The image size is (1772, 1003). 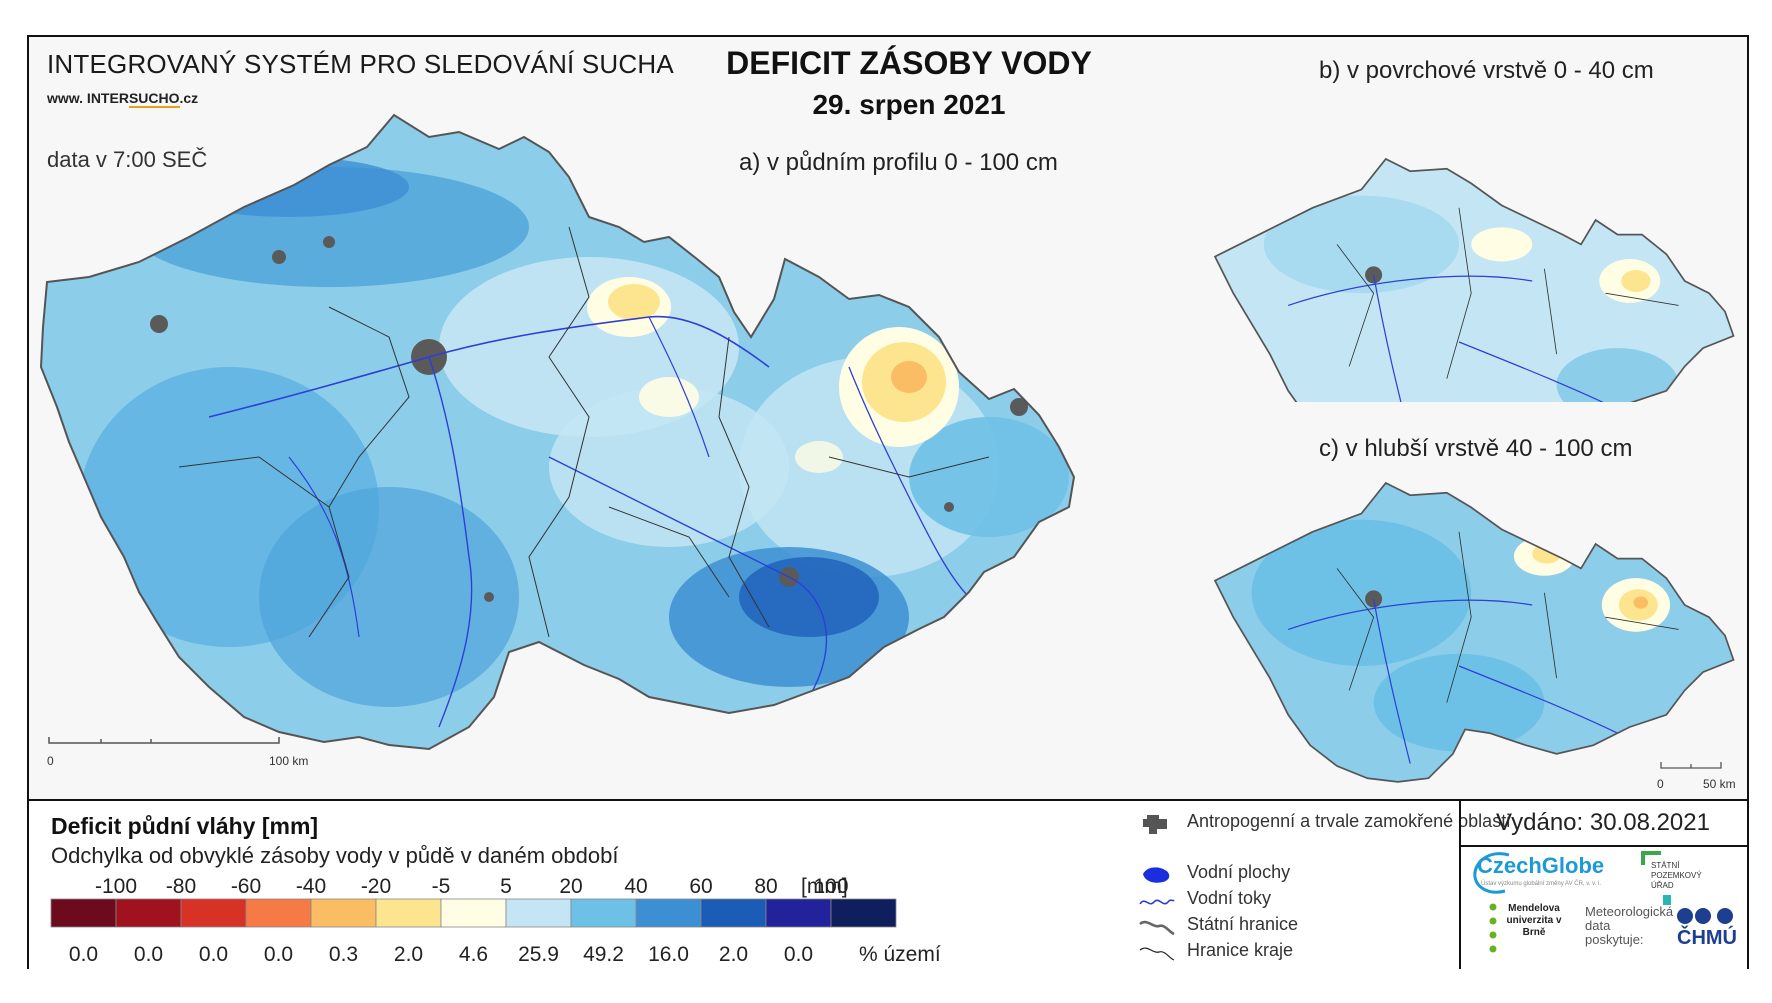 I want to click on website-highlight: SUCHO, so click(x=154, y=99).